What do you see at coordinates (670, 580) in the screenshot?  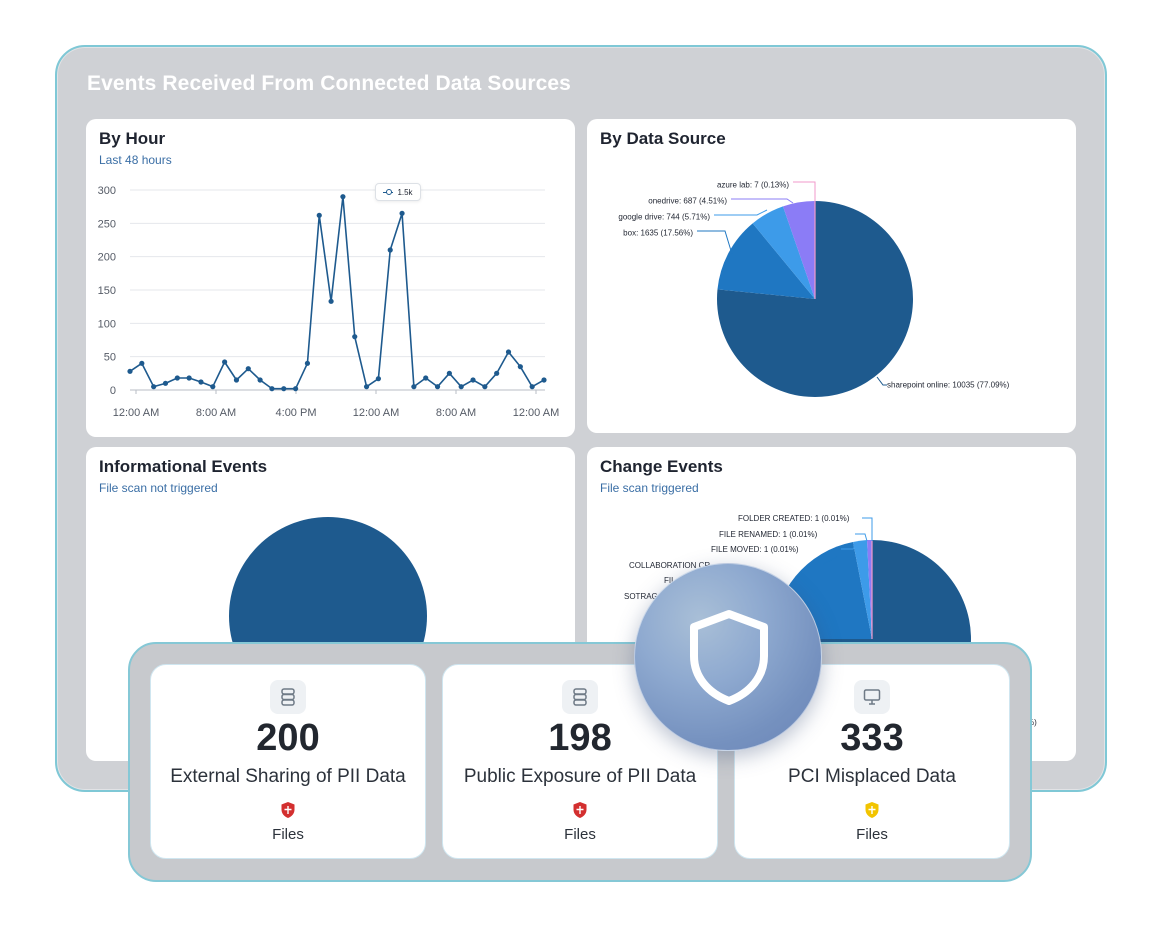 I see `change-label-file: FIL` at bounding box center [670, 580].